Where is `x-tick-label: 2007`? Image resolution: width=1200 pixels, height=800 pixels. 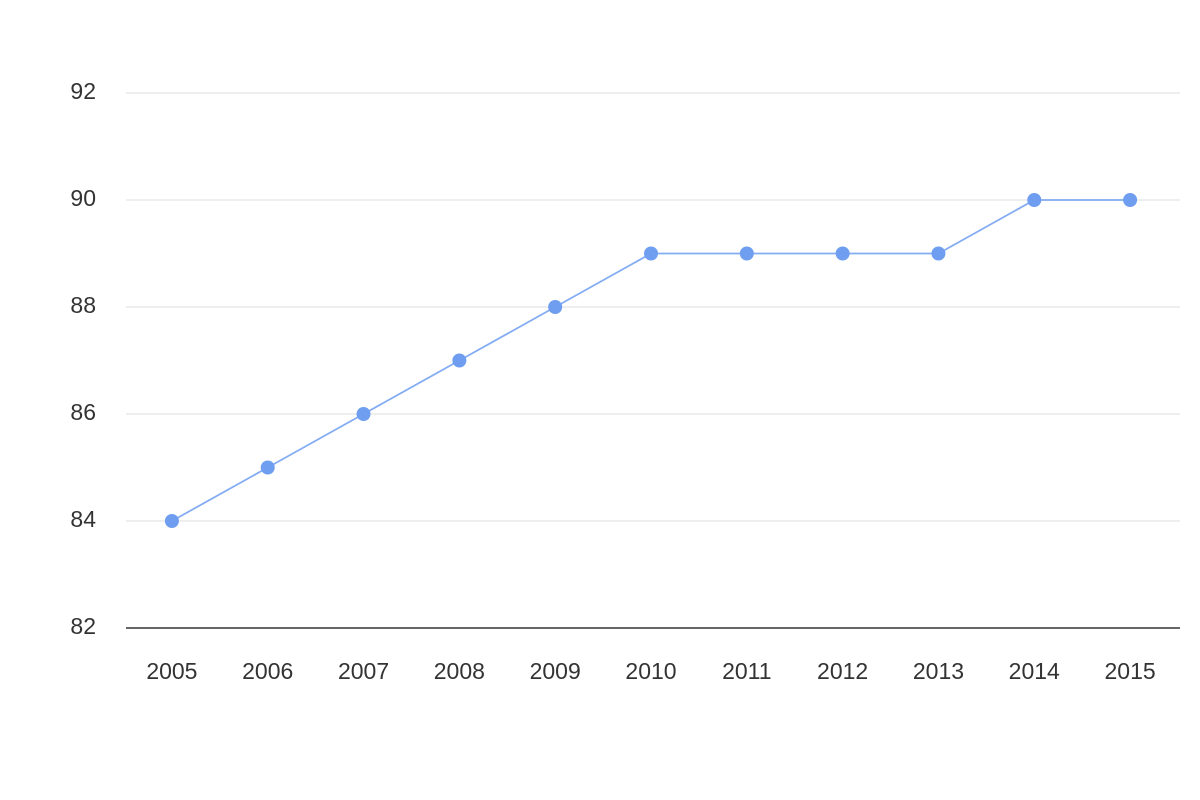
x-tick-label: 2007 is located at coordinates (363, 671).